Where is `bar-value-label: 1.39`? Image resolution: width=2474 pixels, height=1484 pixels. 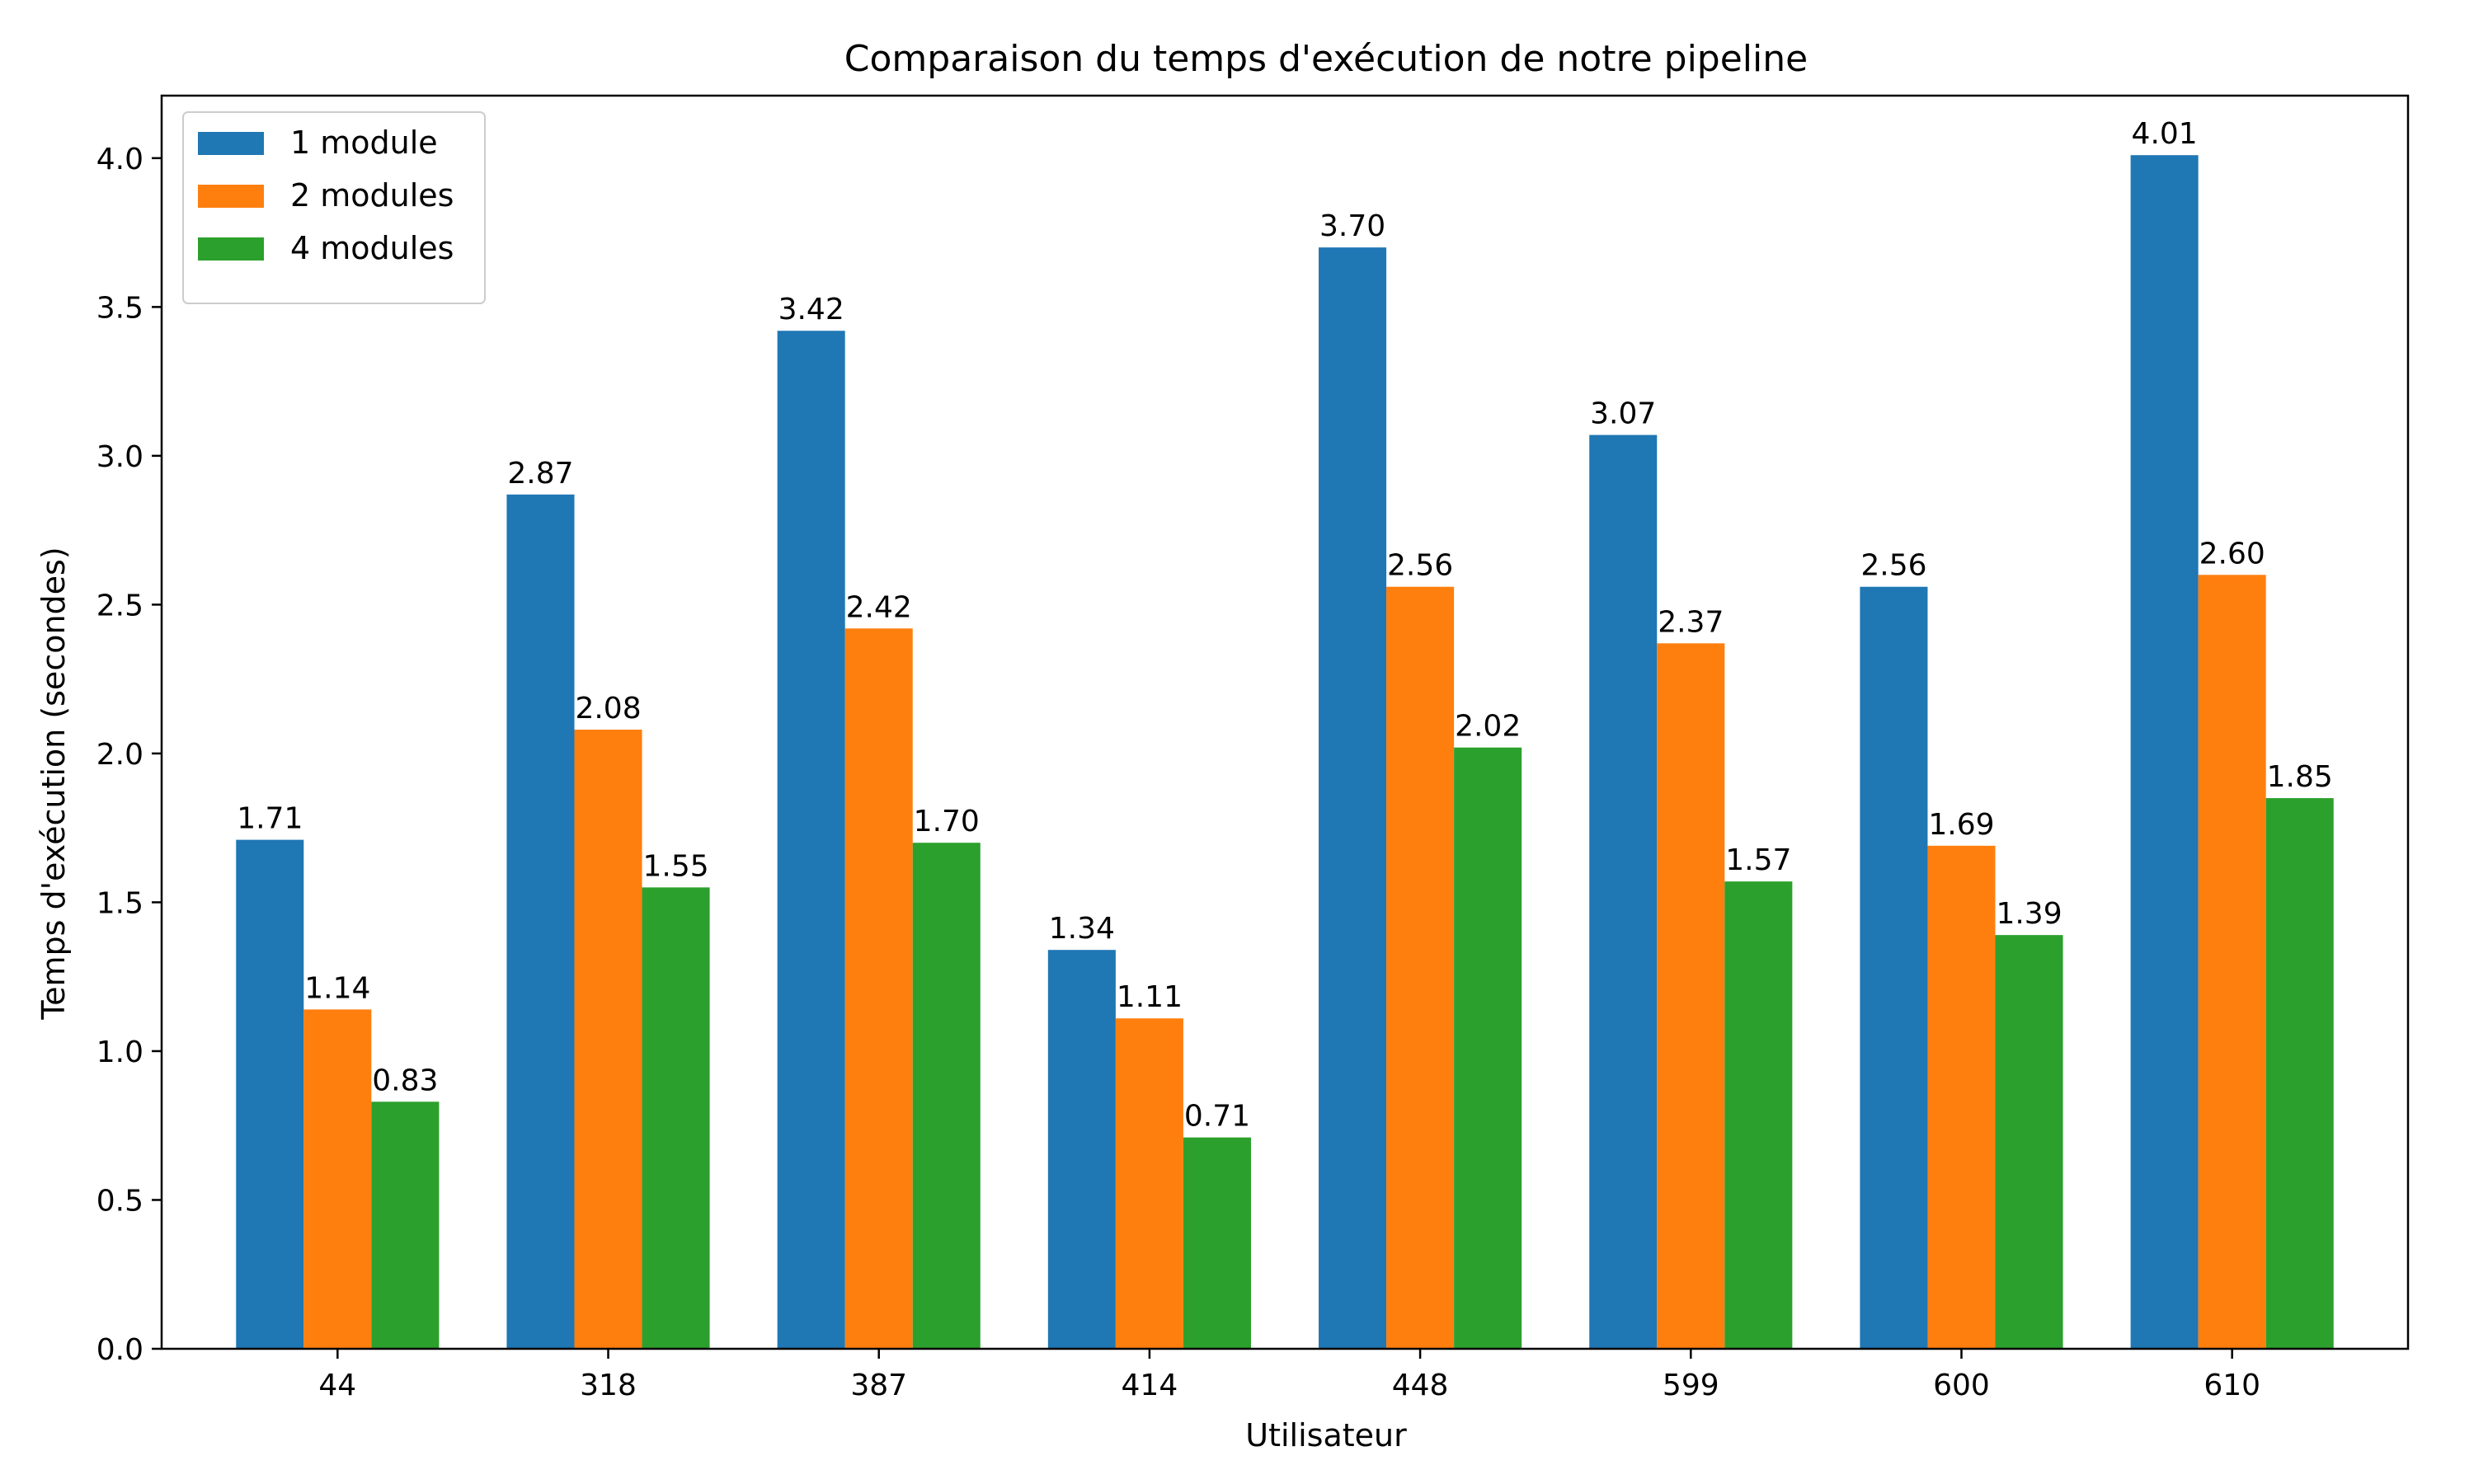
bar-value-label: 1.39 is located at coordinates (2029, 914).